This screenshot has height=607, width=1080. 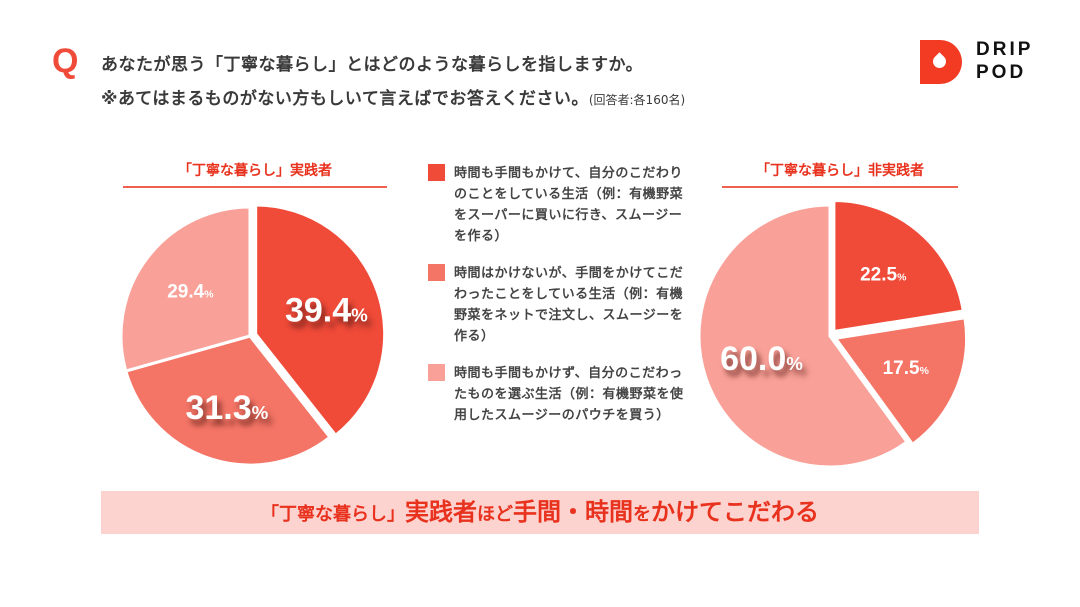 What do you see at coordinates (883, 274) in the screenshot?
I see `pie-value-label: 22.5%` at bounding box center [883, 274].